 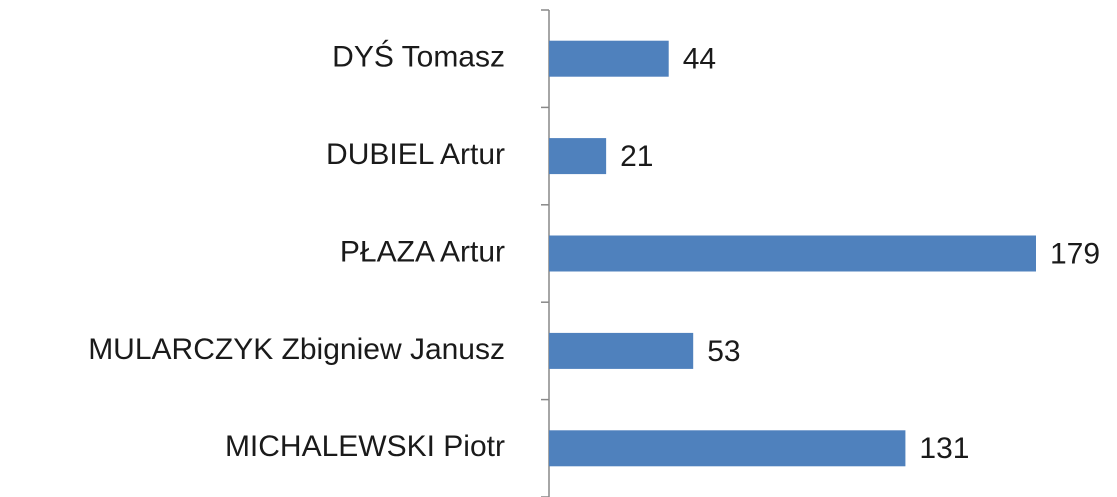 What do you see at coordinates (415, 154) in the screenshot?
I see `y-tick-label: DUBIEL Artur` at bounding box center [415, 154].